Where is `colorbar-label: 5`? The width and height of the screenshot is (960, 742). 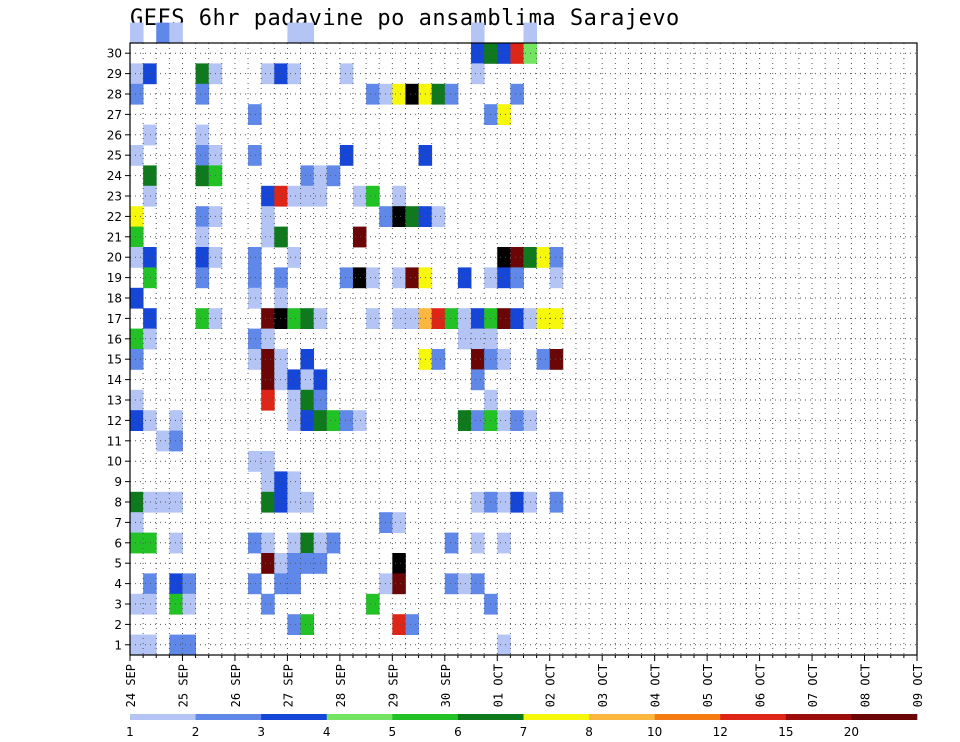 colorbar-label: 5 is located at coordinates (393, 732).